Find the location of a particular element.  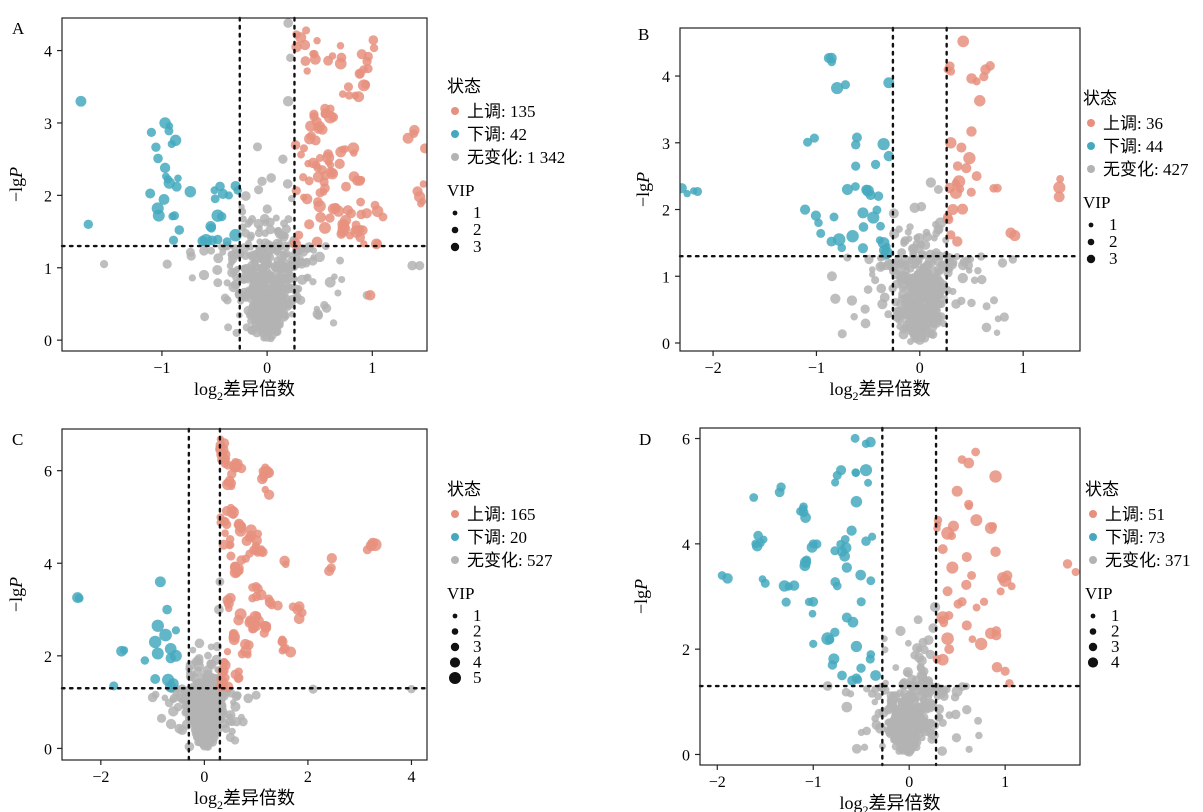

x-axis-title: log2差异倍数 is located at coordinates (244, 800).